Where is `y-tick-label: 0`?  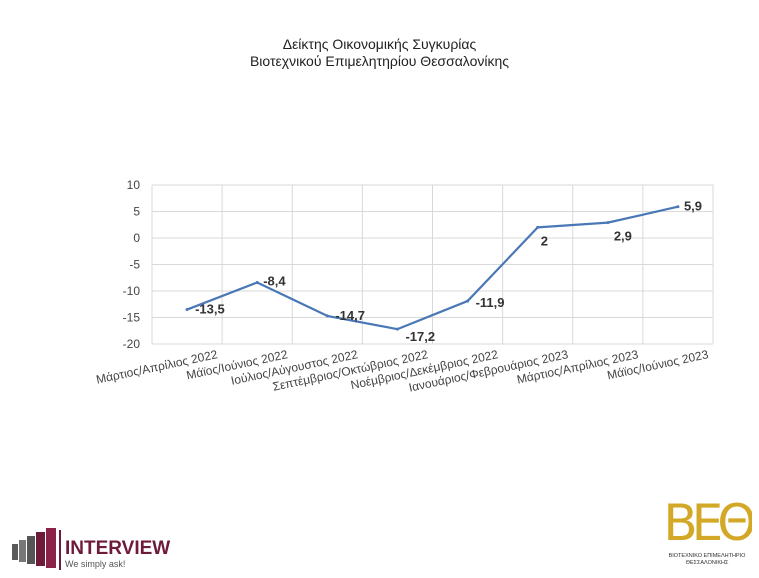
y-tick-label: 0 is located at coordinates (136, 238).